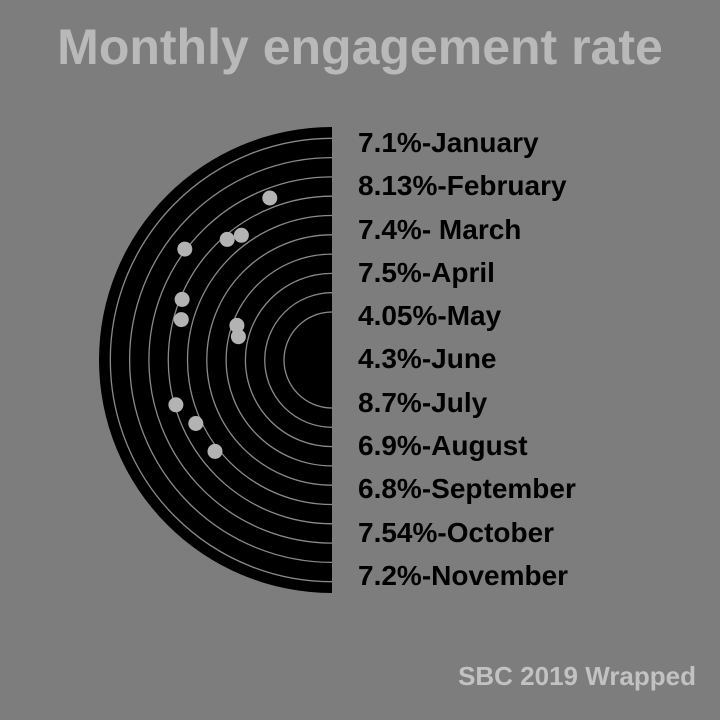 This screenshot has height=720, width=720. What do you see at coordinates (185, 249) in the screenshot?
I see `dot-july` at bounding box center [185, 249].